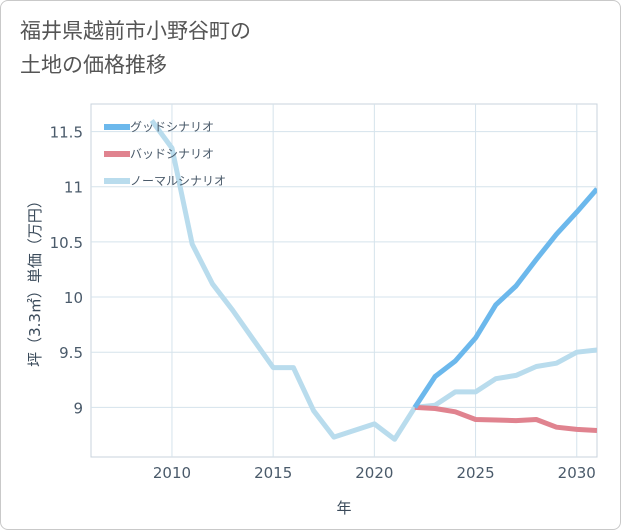 This screenshot has width=621, height=530. Describe the element at coordinates (35, 280) in the screenshot. I see `y-axis-label: 坪（3.3㎡）単価（万円）` at that location.